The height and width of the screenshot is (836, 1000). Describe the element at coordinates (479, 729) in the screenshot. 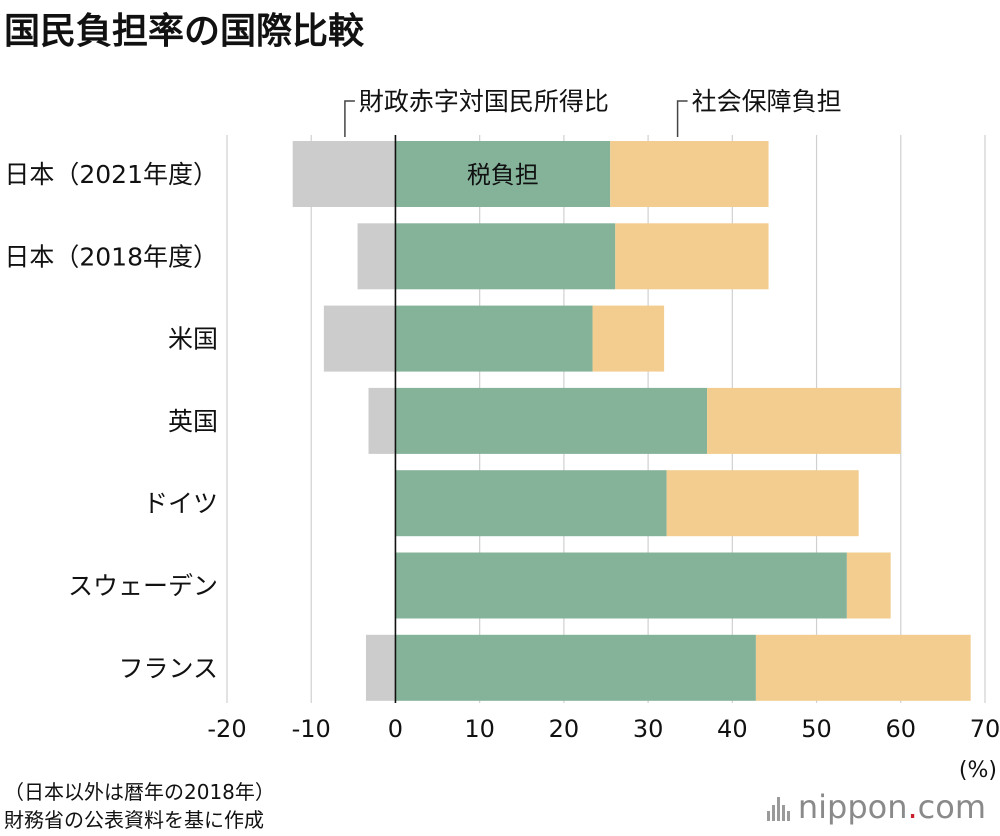

I see `x-tick-label: 10` at that location.